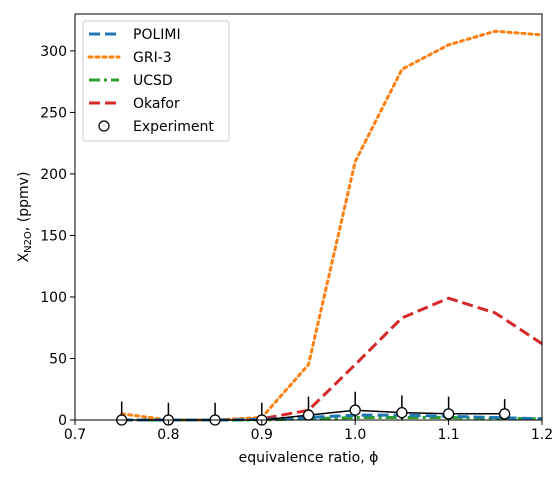 The height and width of the screenshot is (480, 560). I want to click on x-tick-label: 0.9, so click(262, 435).